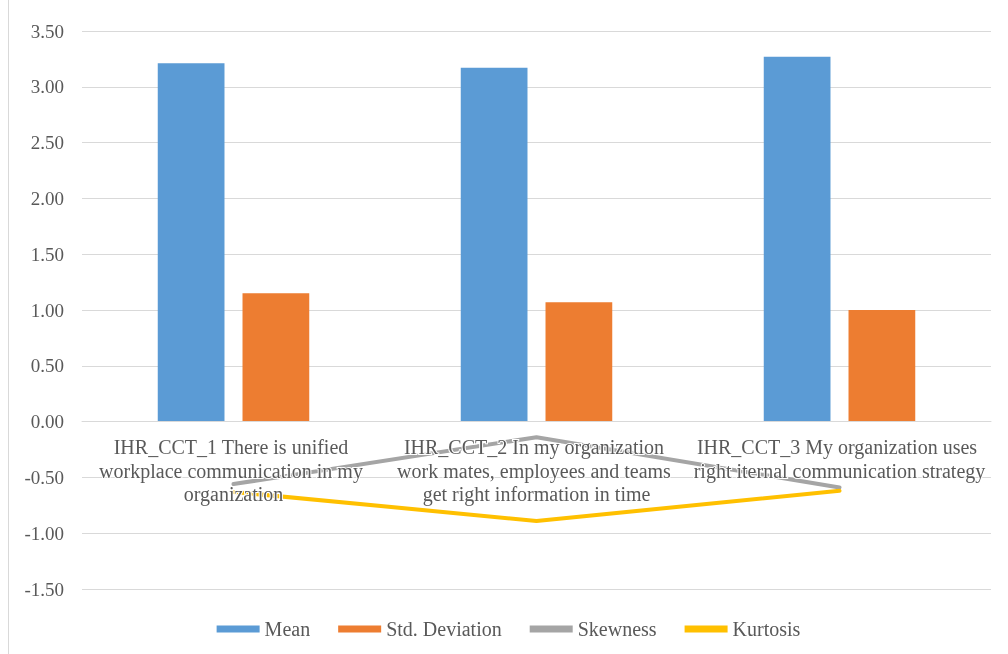 The width and height of the screenshot is (1008, 654). What do you see at coordinates (47, 422) in the screenshot?
I see `y-tick-label: 0.00` at bounding box center [47, 422].